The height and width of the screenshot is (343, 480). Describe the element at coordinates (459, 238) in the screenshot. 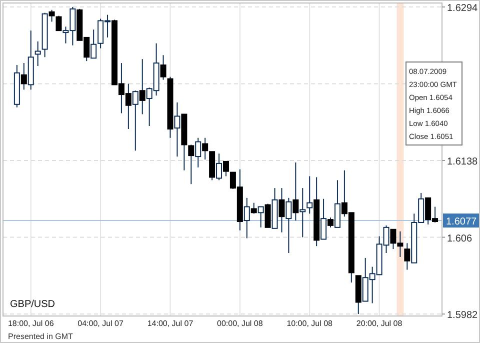

I see `y-tick-label: 1.606` at that location.